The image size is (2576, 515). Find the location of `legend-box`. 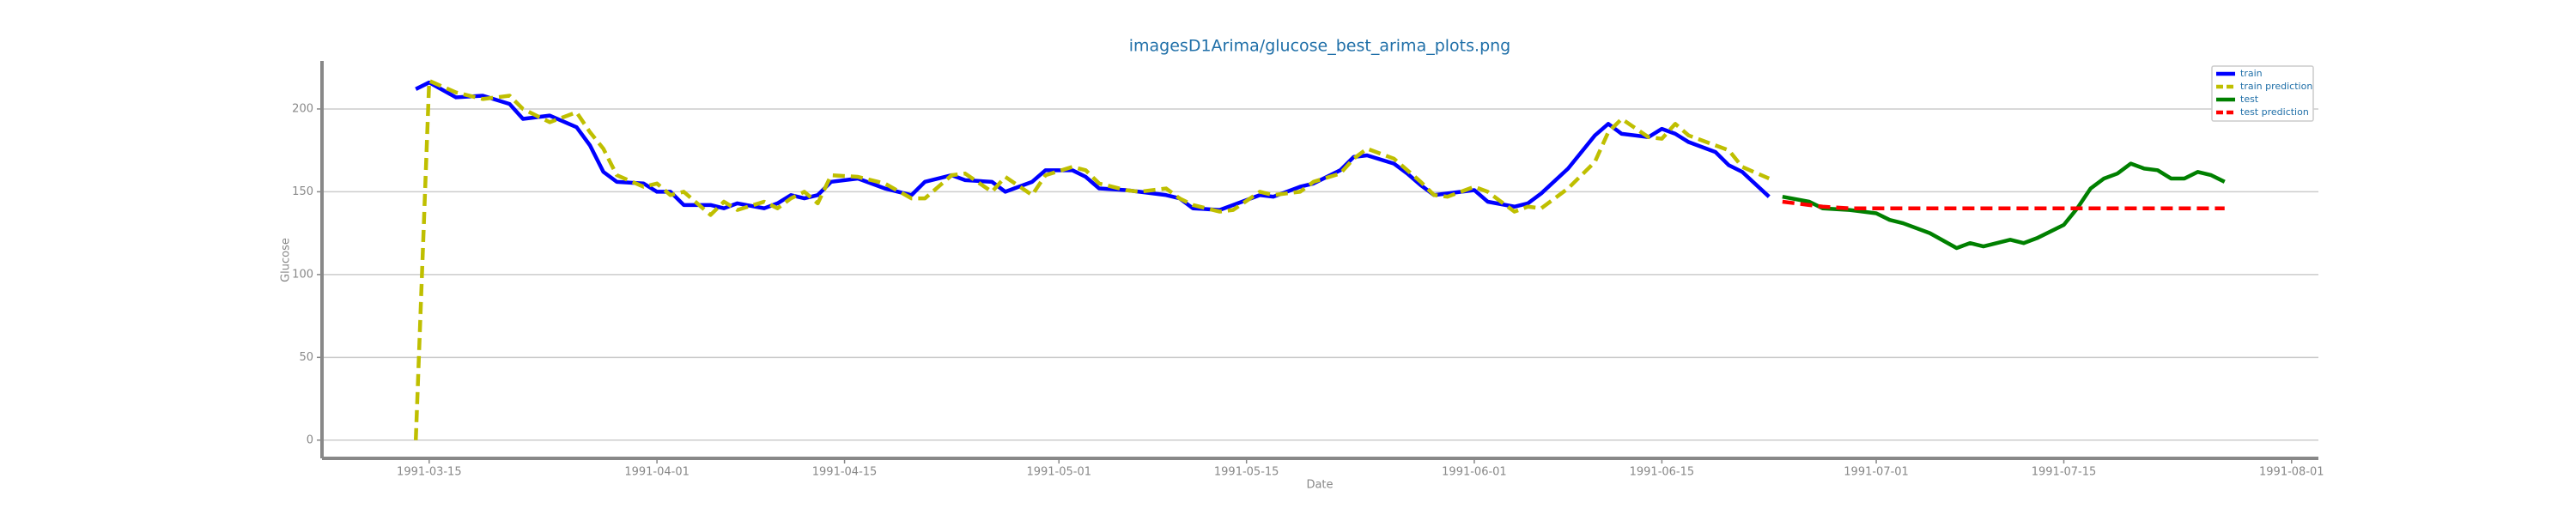

legend-box is located at coordinates (2262, 93).